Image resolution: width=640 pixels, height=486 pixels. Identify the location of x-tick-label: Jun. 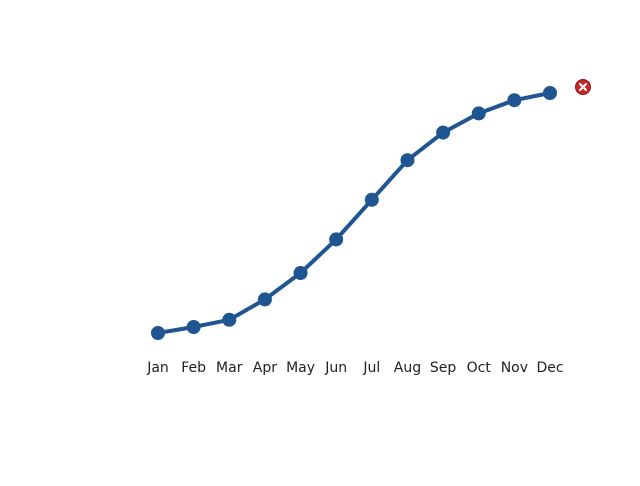
(335, 368).